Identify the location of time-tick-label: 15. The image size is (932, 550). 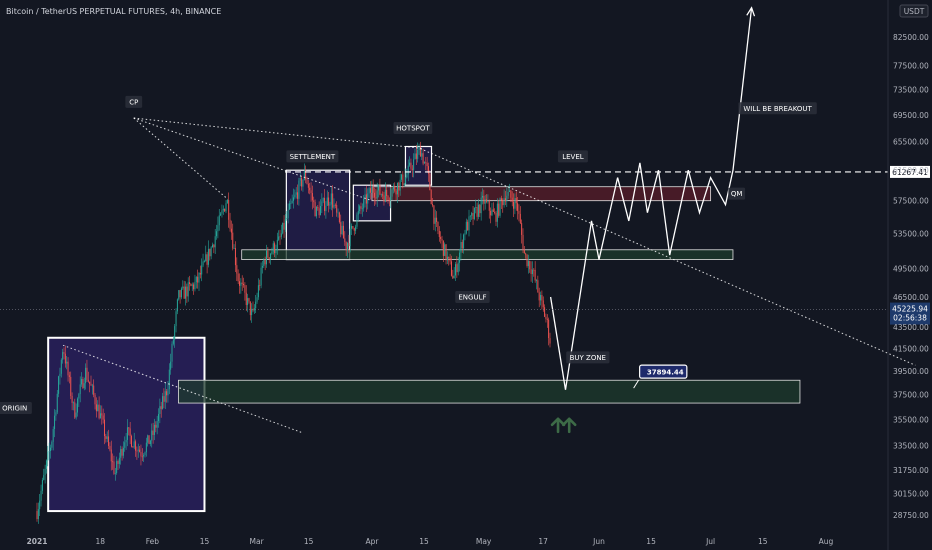
(205, 541).